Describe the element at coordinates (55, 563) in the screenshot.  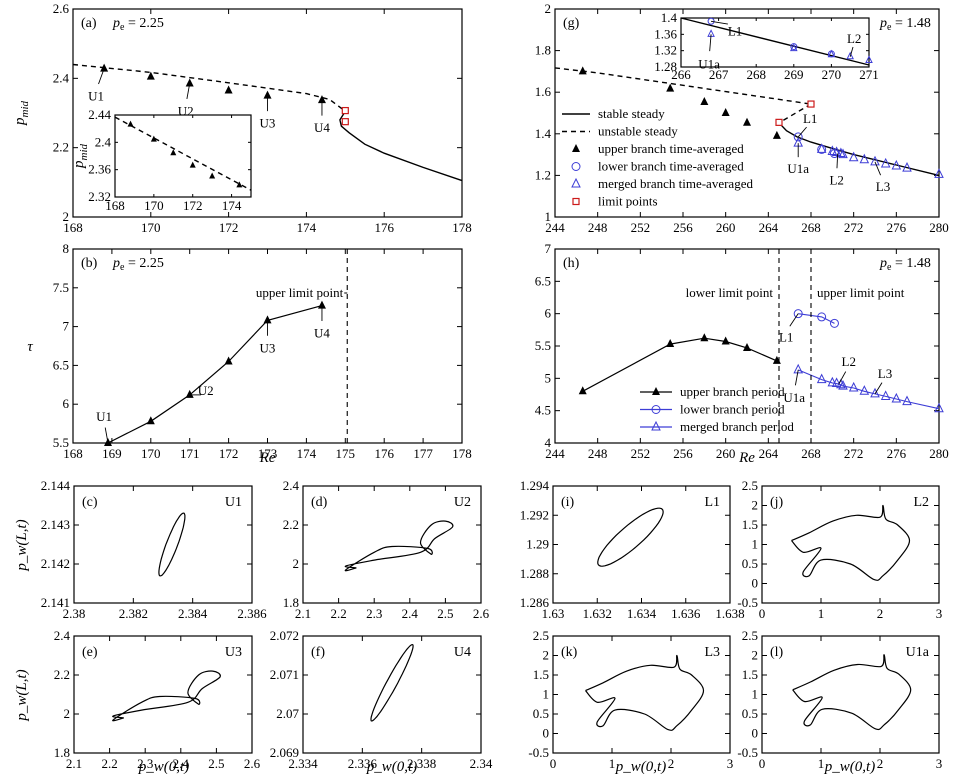
I see `y-tick-label: 2.142` at that location.